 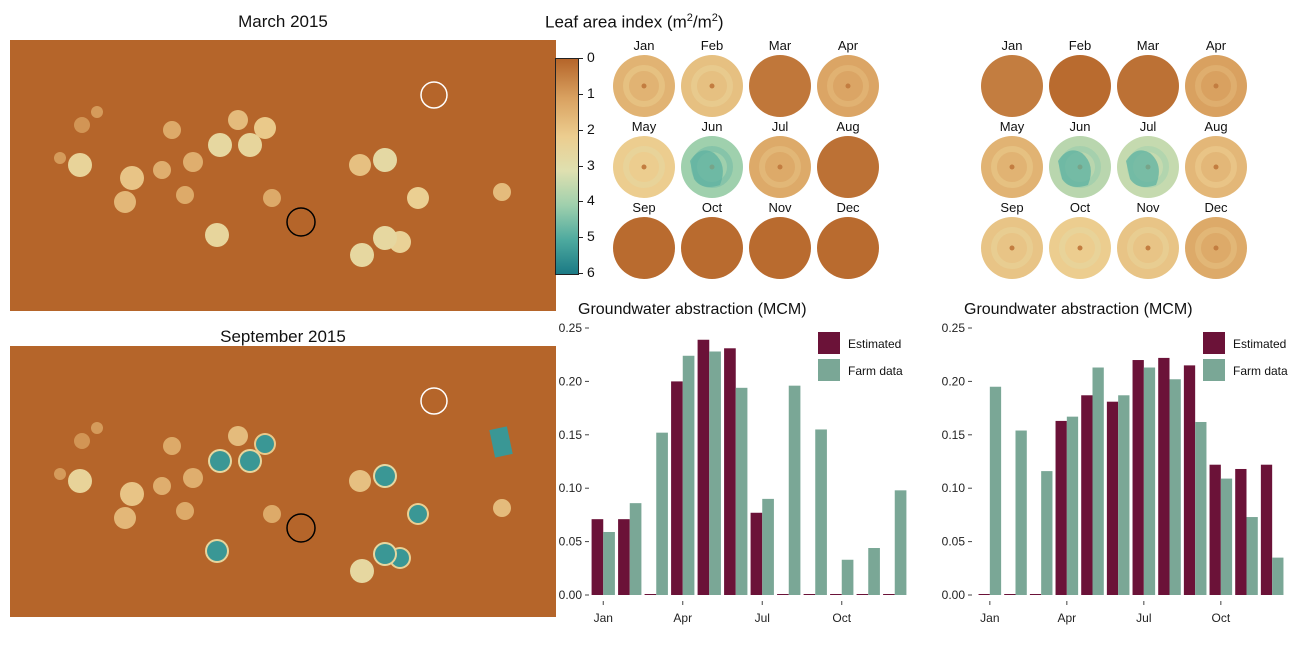 What do you see at coordinates (283, 21) in the screenshot?
I see `march-map-title: March 2015` at bounding box center [283, 21].